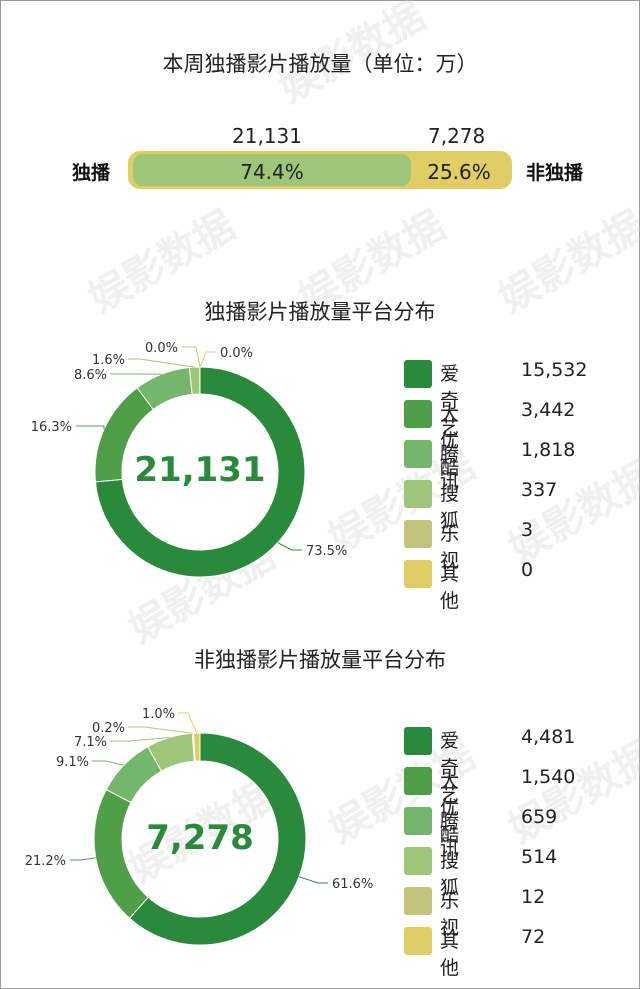 Image resolution: width=640 pixels, height=989 pixels. Describe the element at coordinates (548, 450) in the screenshot. I see `legend-value: 1,818` at that location.